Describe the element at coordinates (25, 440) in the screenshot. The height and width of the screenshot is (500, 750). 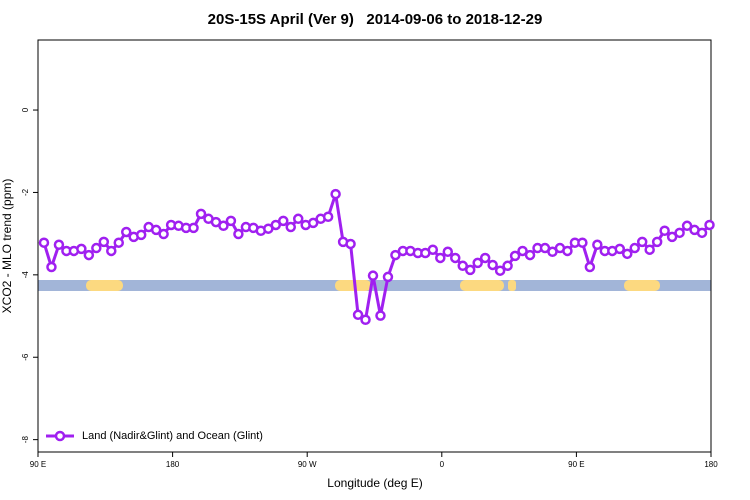
I see `y-tick-label: -8` at that location.